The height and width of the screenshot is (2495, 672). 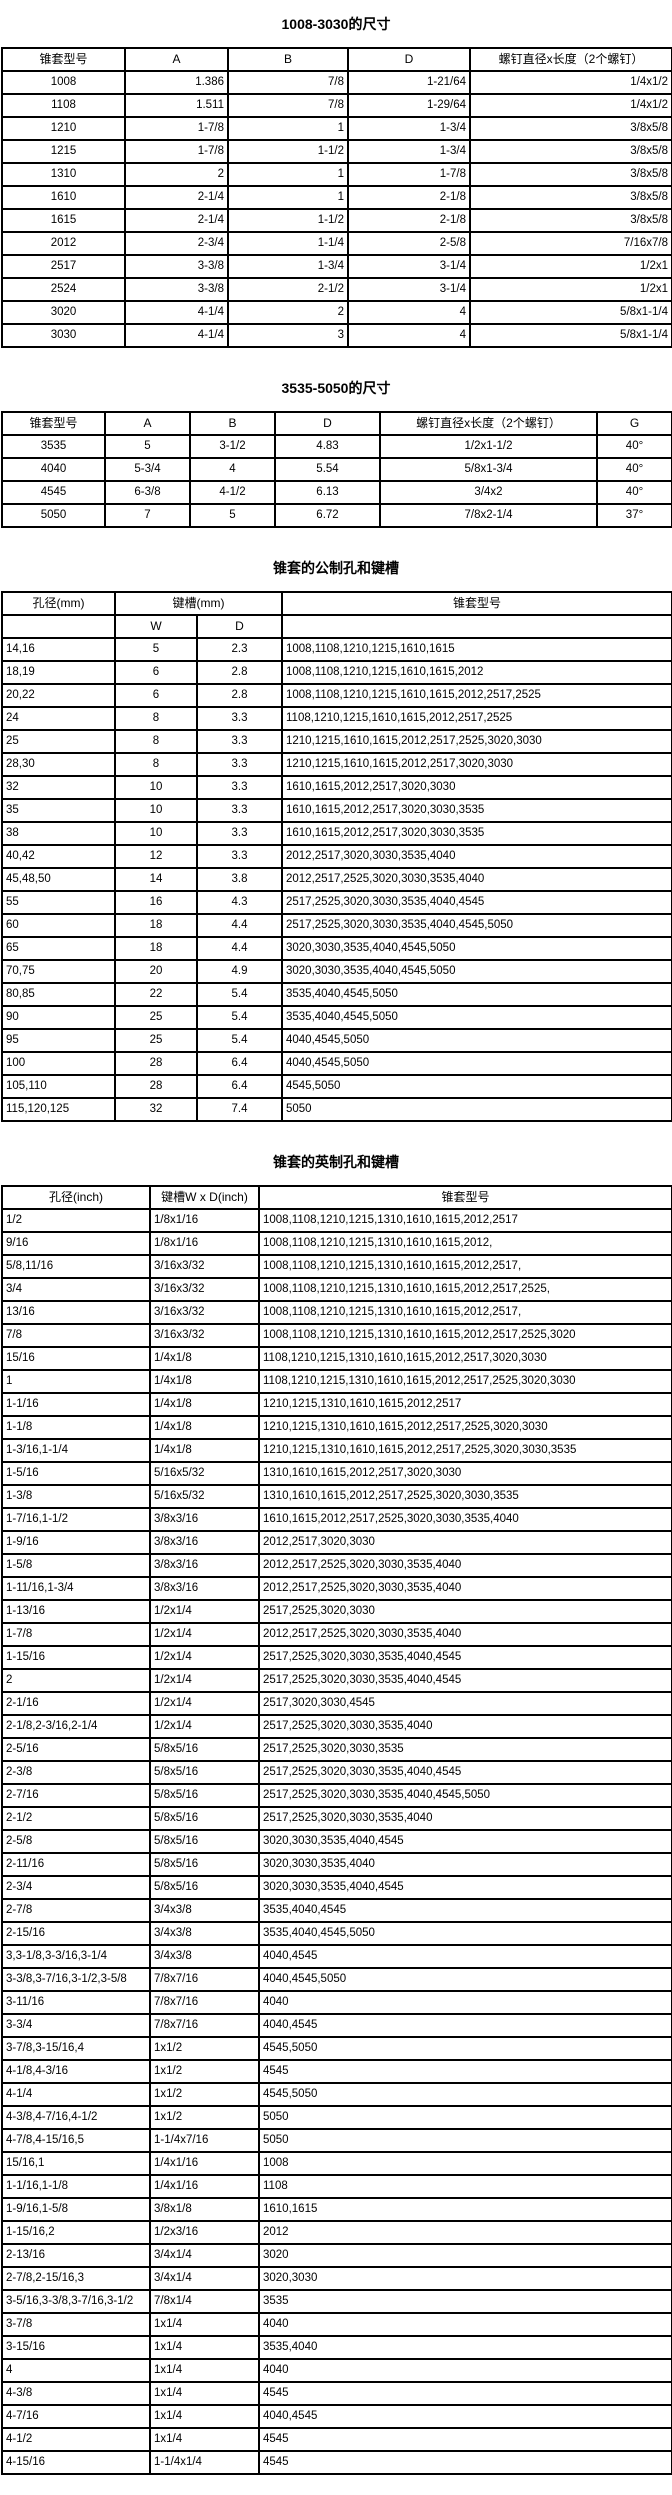 I want to click on table-row: 1-13/16 1/2x1/4 2517,2525,3020,3030, so click(x=336, y=1611).